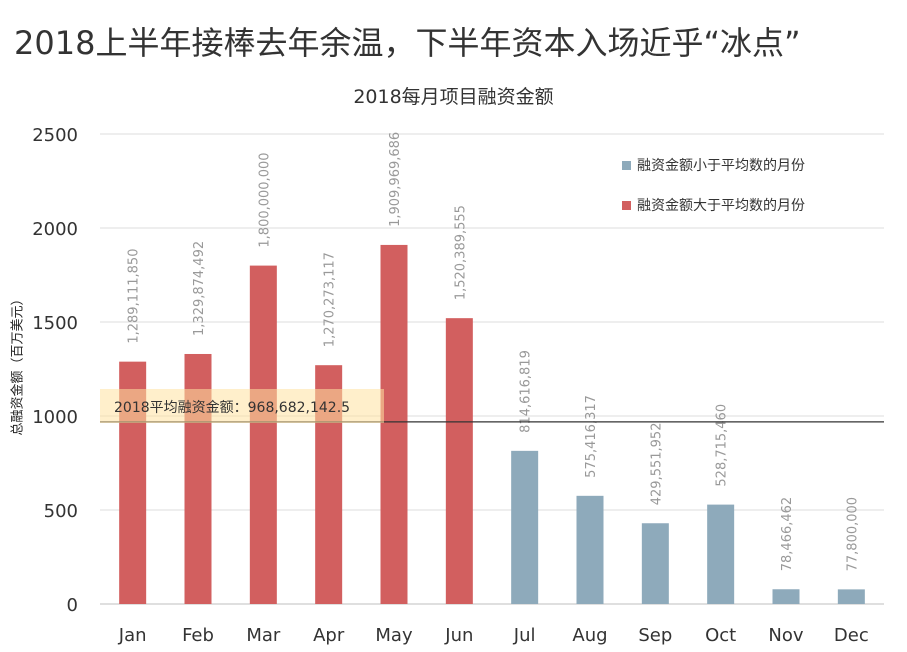 The width and height of the screenshot is (907, 652). I want to click on y-tick-label: 0, so click(72, 605).